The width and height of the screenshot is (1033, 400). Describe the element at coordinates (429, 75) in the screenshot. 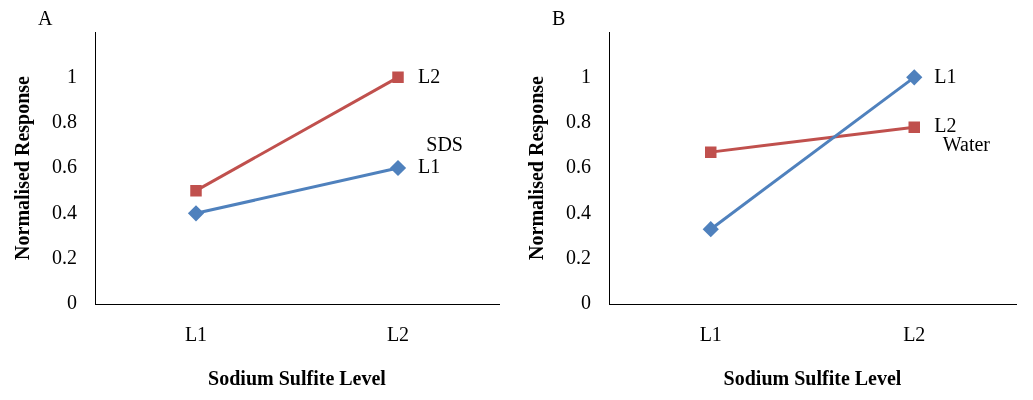

I see `series-label: L2` at that location.